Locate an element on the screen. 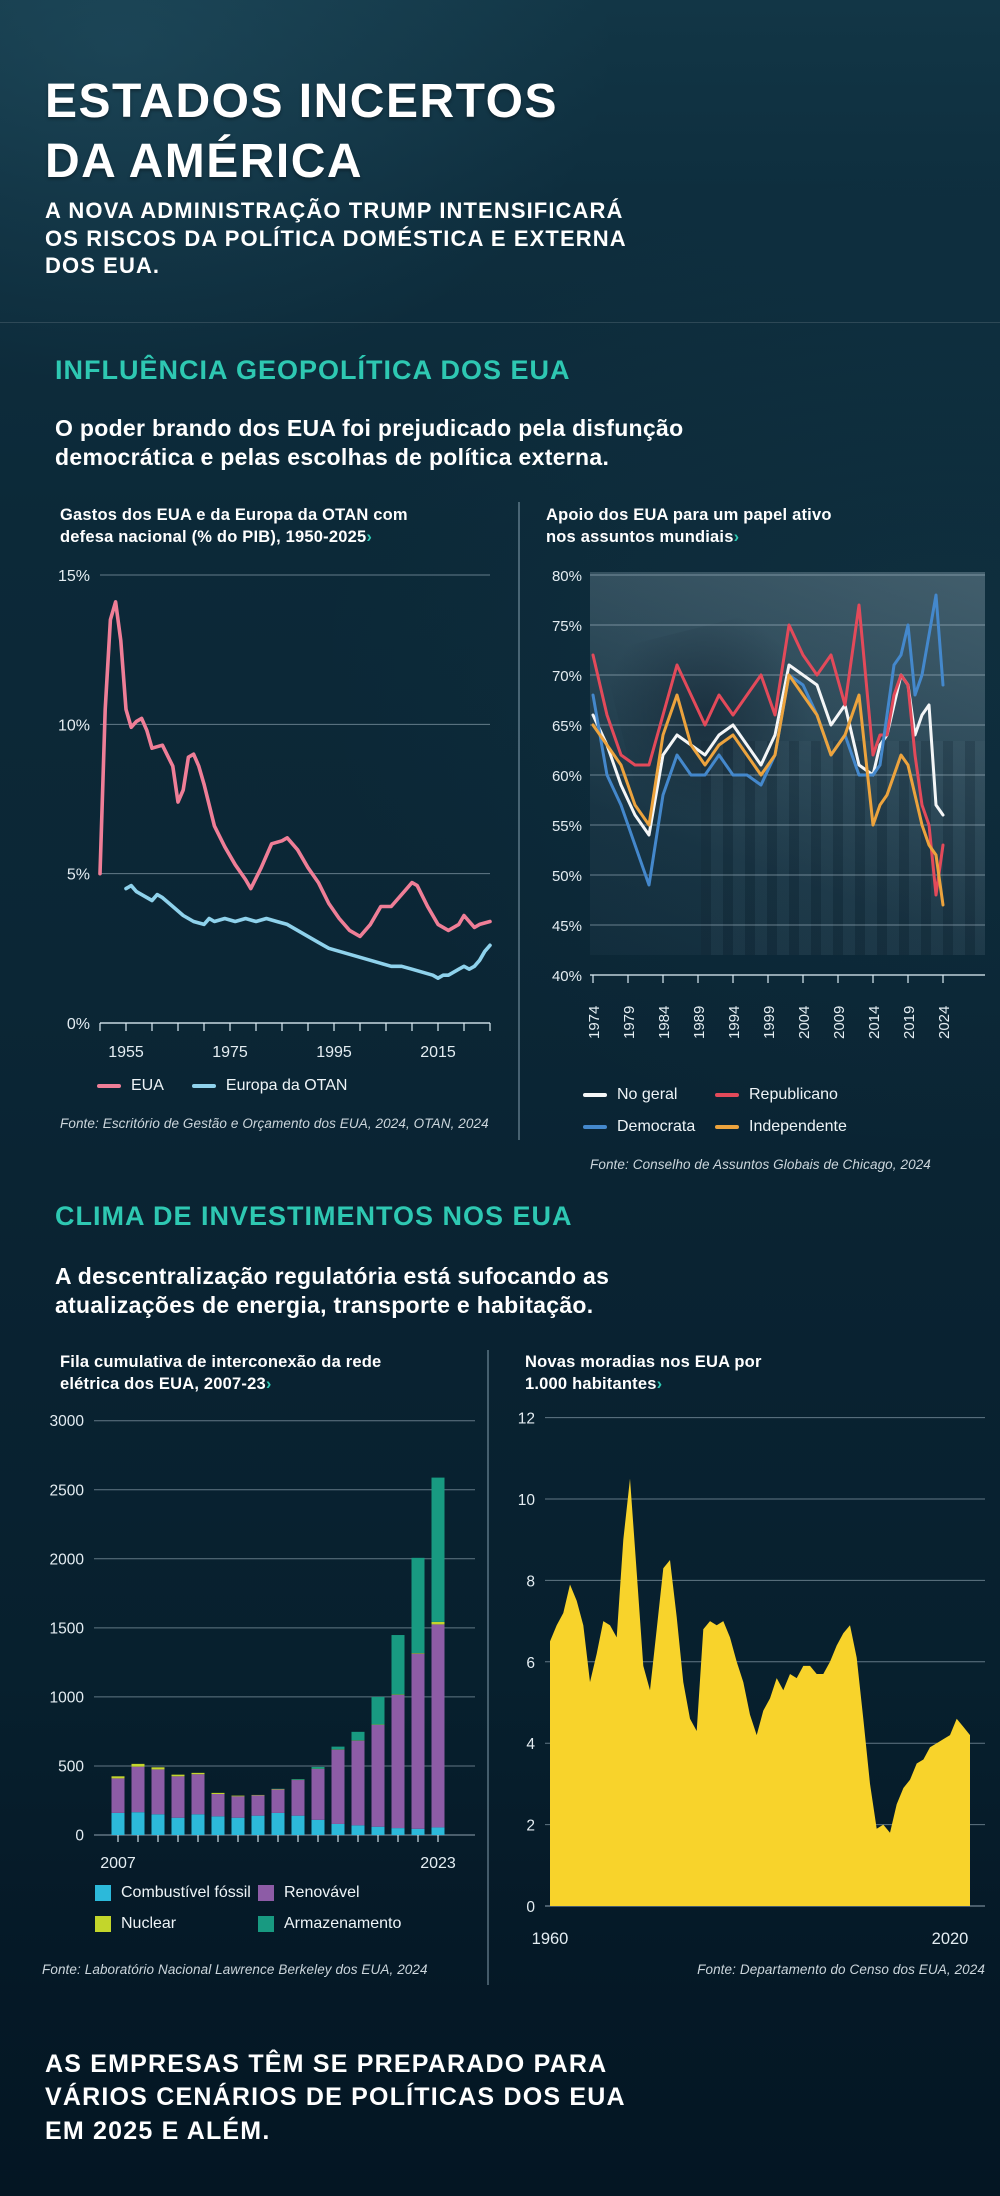 This screenshot has width=1000, height=2196. svg-text: 2007 is located at coordinates (118, 1863).